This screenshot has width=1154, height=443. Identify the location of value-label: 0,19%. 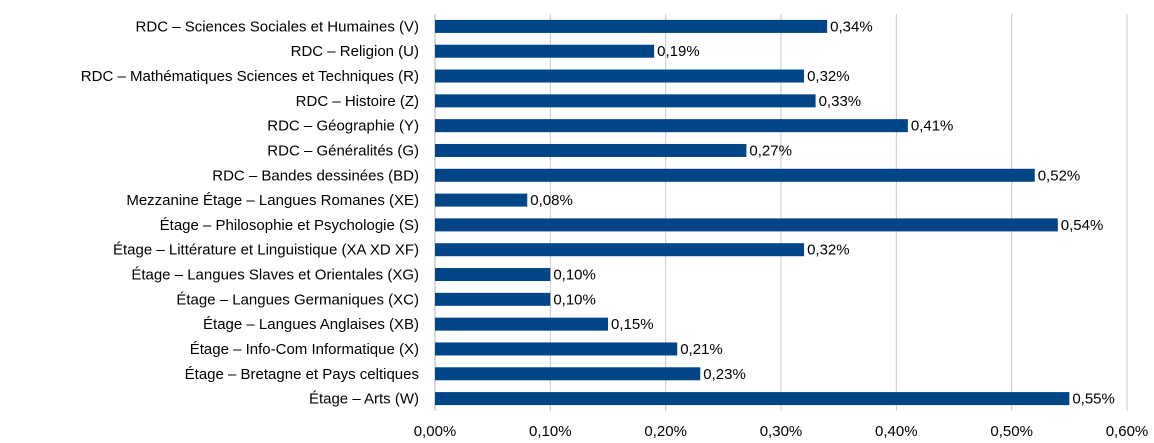
(678, 51).